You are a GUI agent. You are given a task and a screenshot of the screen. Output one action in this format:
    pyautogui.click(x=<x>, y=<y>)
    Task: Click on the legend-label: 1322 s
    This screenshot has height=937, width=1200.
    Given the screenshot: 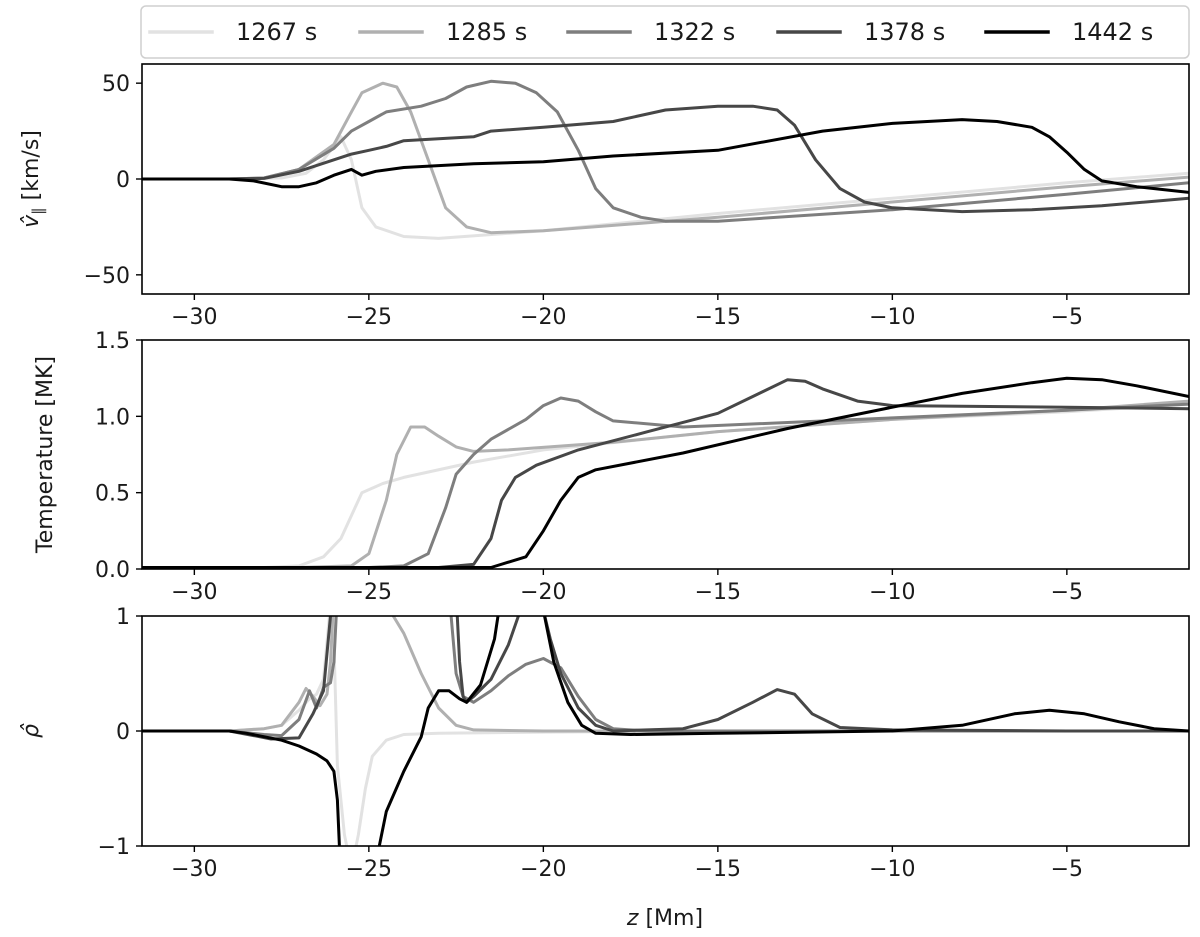 What is the action you would take?
    pyautogui.click(x=694, y=32)
    